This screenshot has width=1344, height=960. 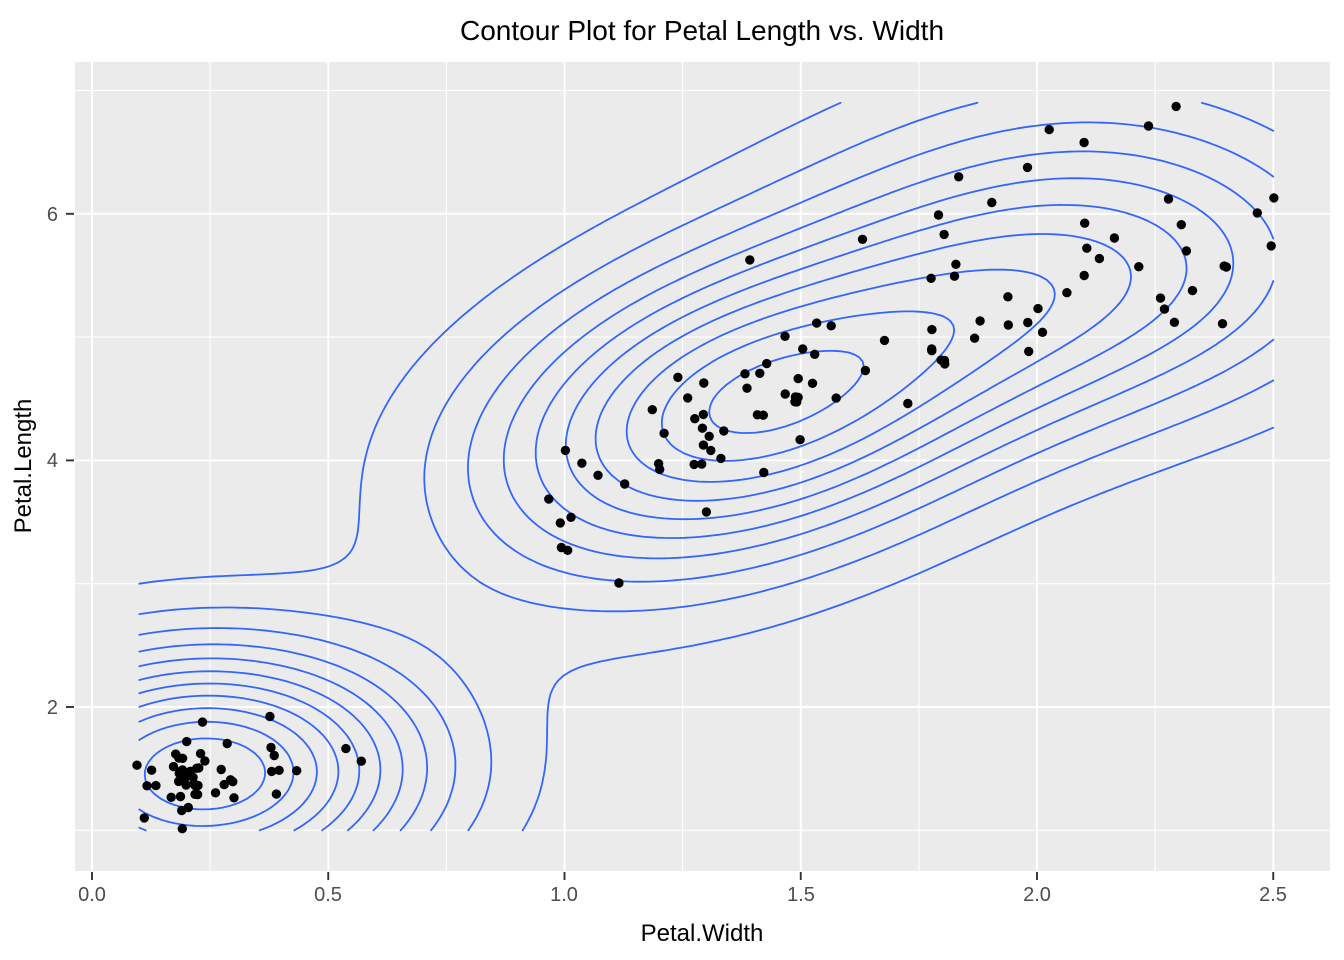 What do you see at coordinates (1273, 895) in the screenshot?
I see `x-tick-label: 2.5` at bounding box center [1273, 895].